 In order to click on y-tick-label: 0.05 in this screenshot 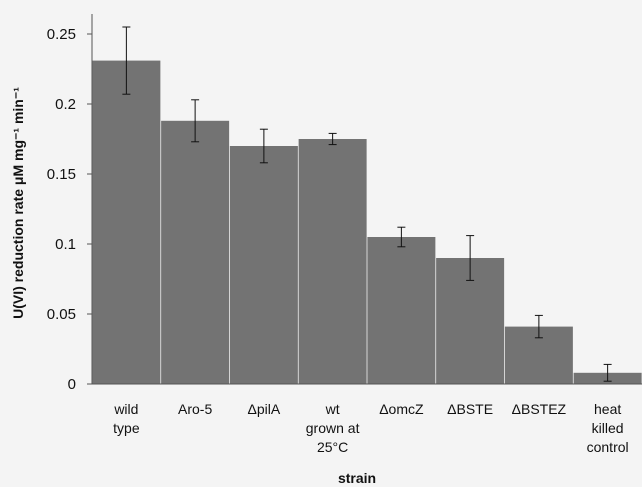, I will do `click(61, 314)`.